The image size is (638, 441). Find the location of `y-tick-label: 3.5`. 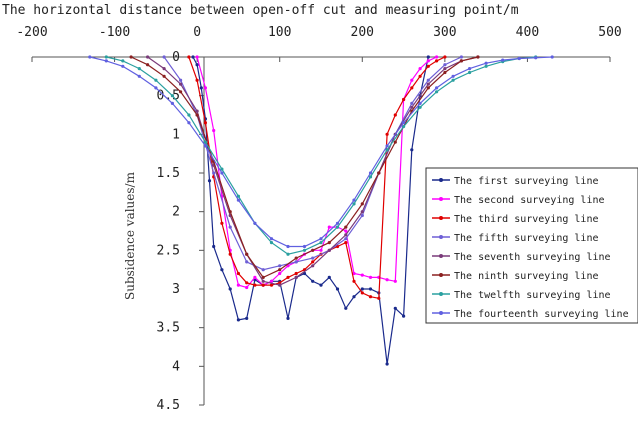

y-tick-label: 3.5 is located at coordinates (168, 328).